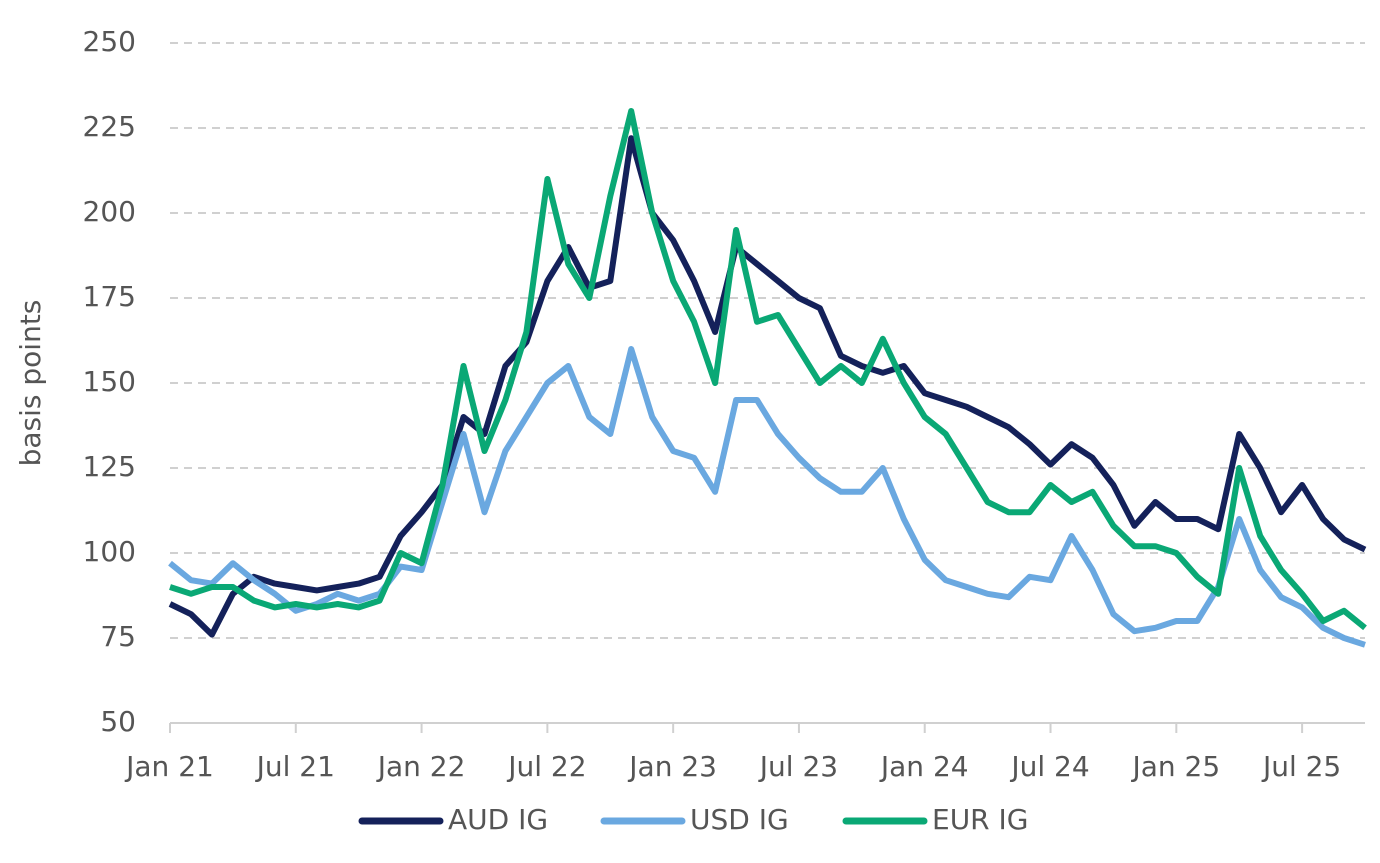 The height and width of the screenshot is (863, 1380). I want to click on y-tick-label: 50, so click(118, 721).